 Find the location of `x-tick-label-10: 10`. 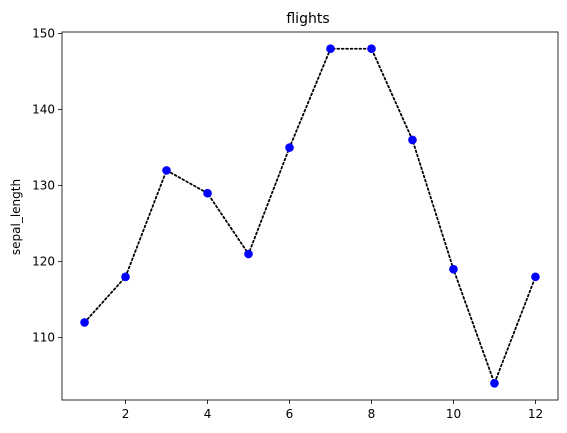

x-tick-label-10: 10 is located at coordinates (453, 414).